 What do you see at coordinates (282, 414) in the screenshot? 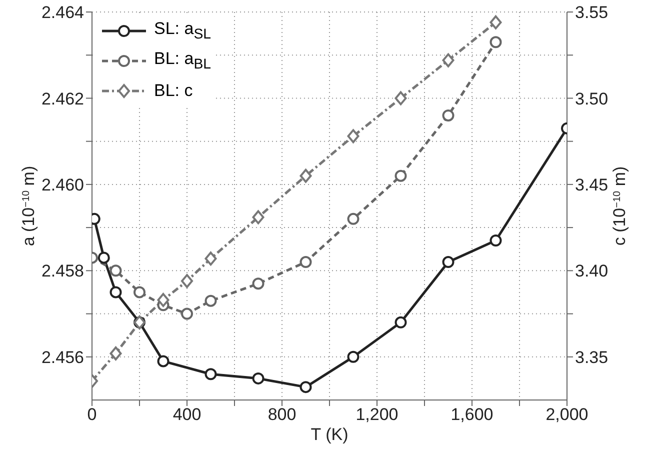
I see `x-tick-label: 800` at bounding box center [282, 414].